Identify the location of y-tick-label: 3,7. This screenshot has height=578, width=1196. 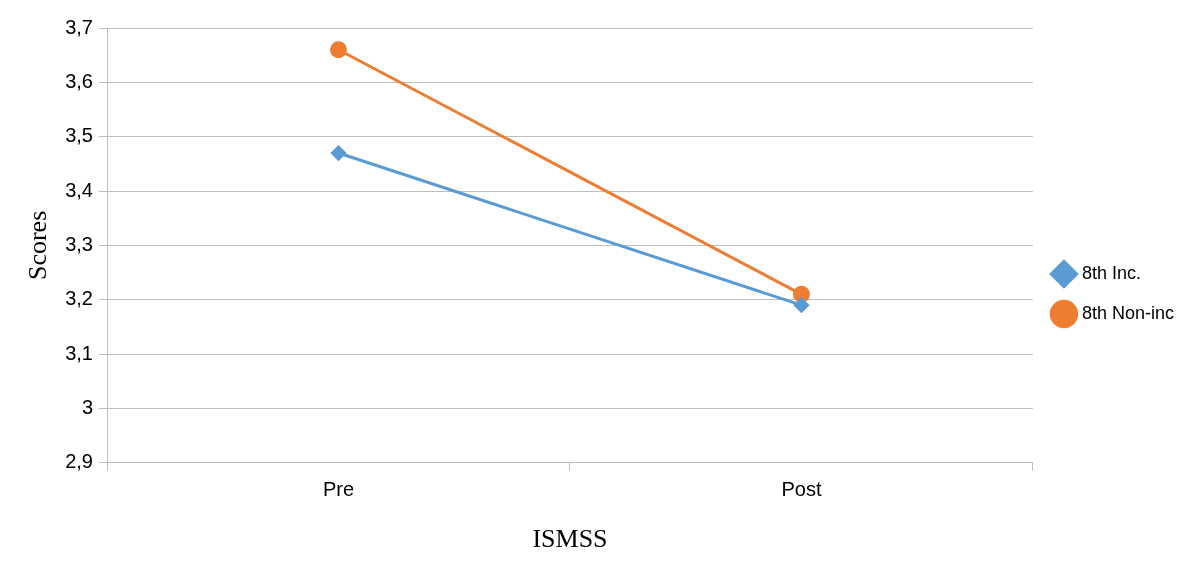
(79, 26).